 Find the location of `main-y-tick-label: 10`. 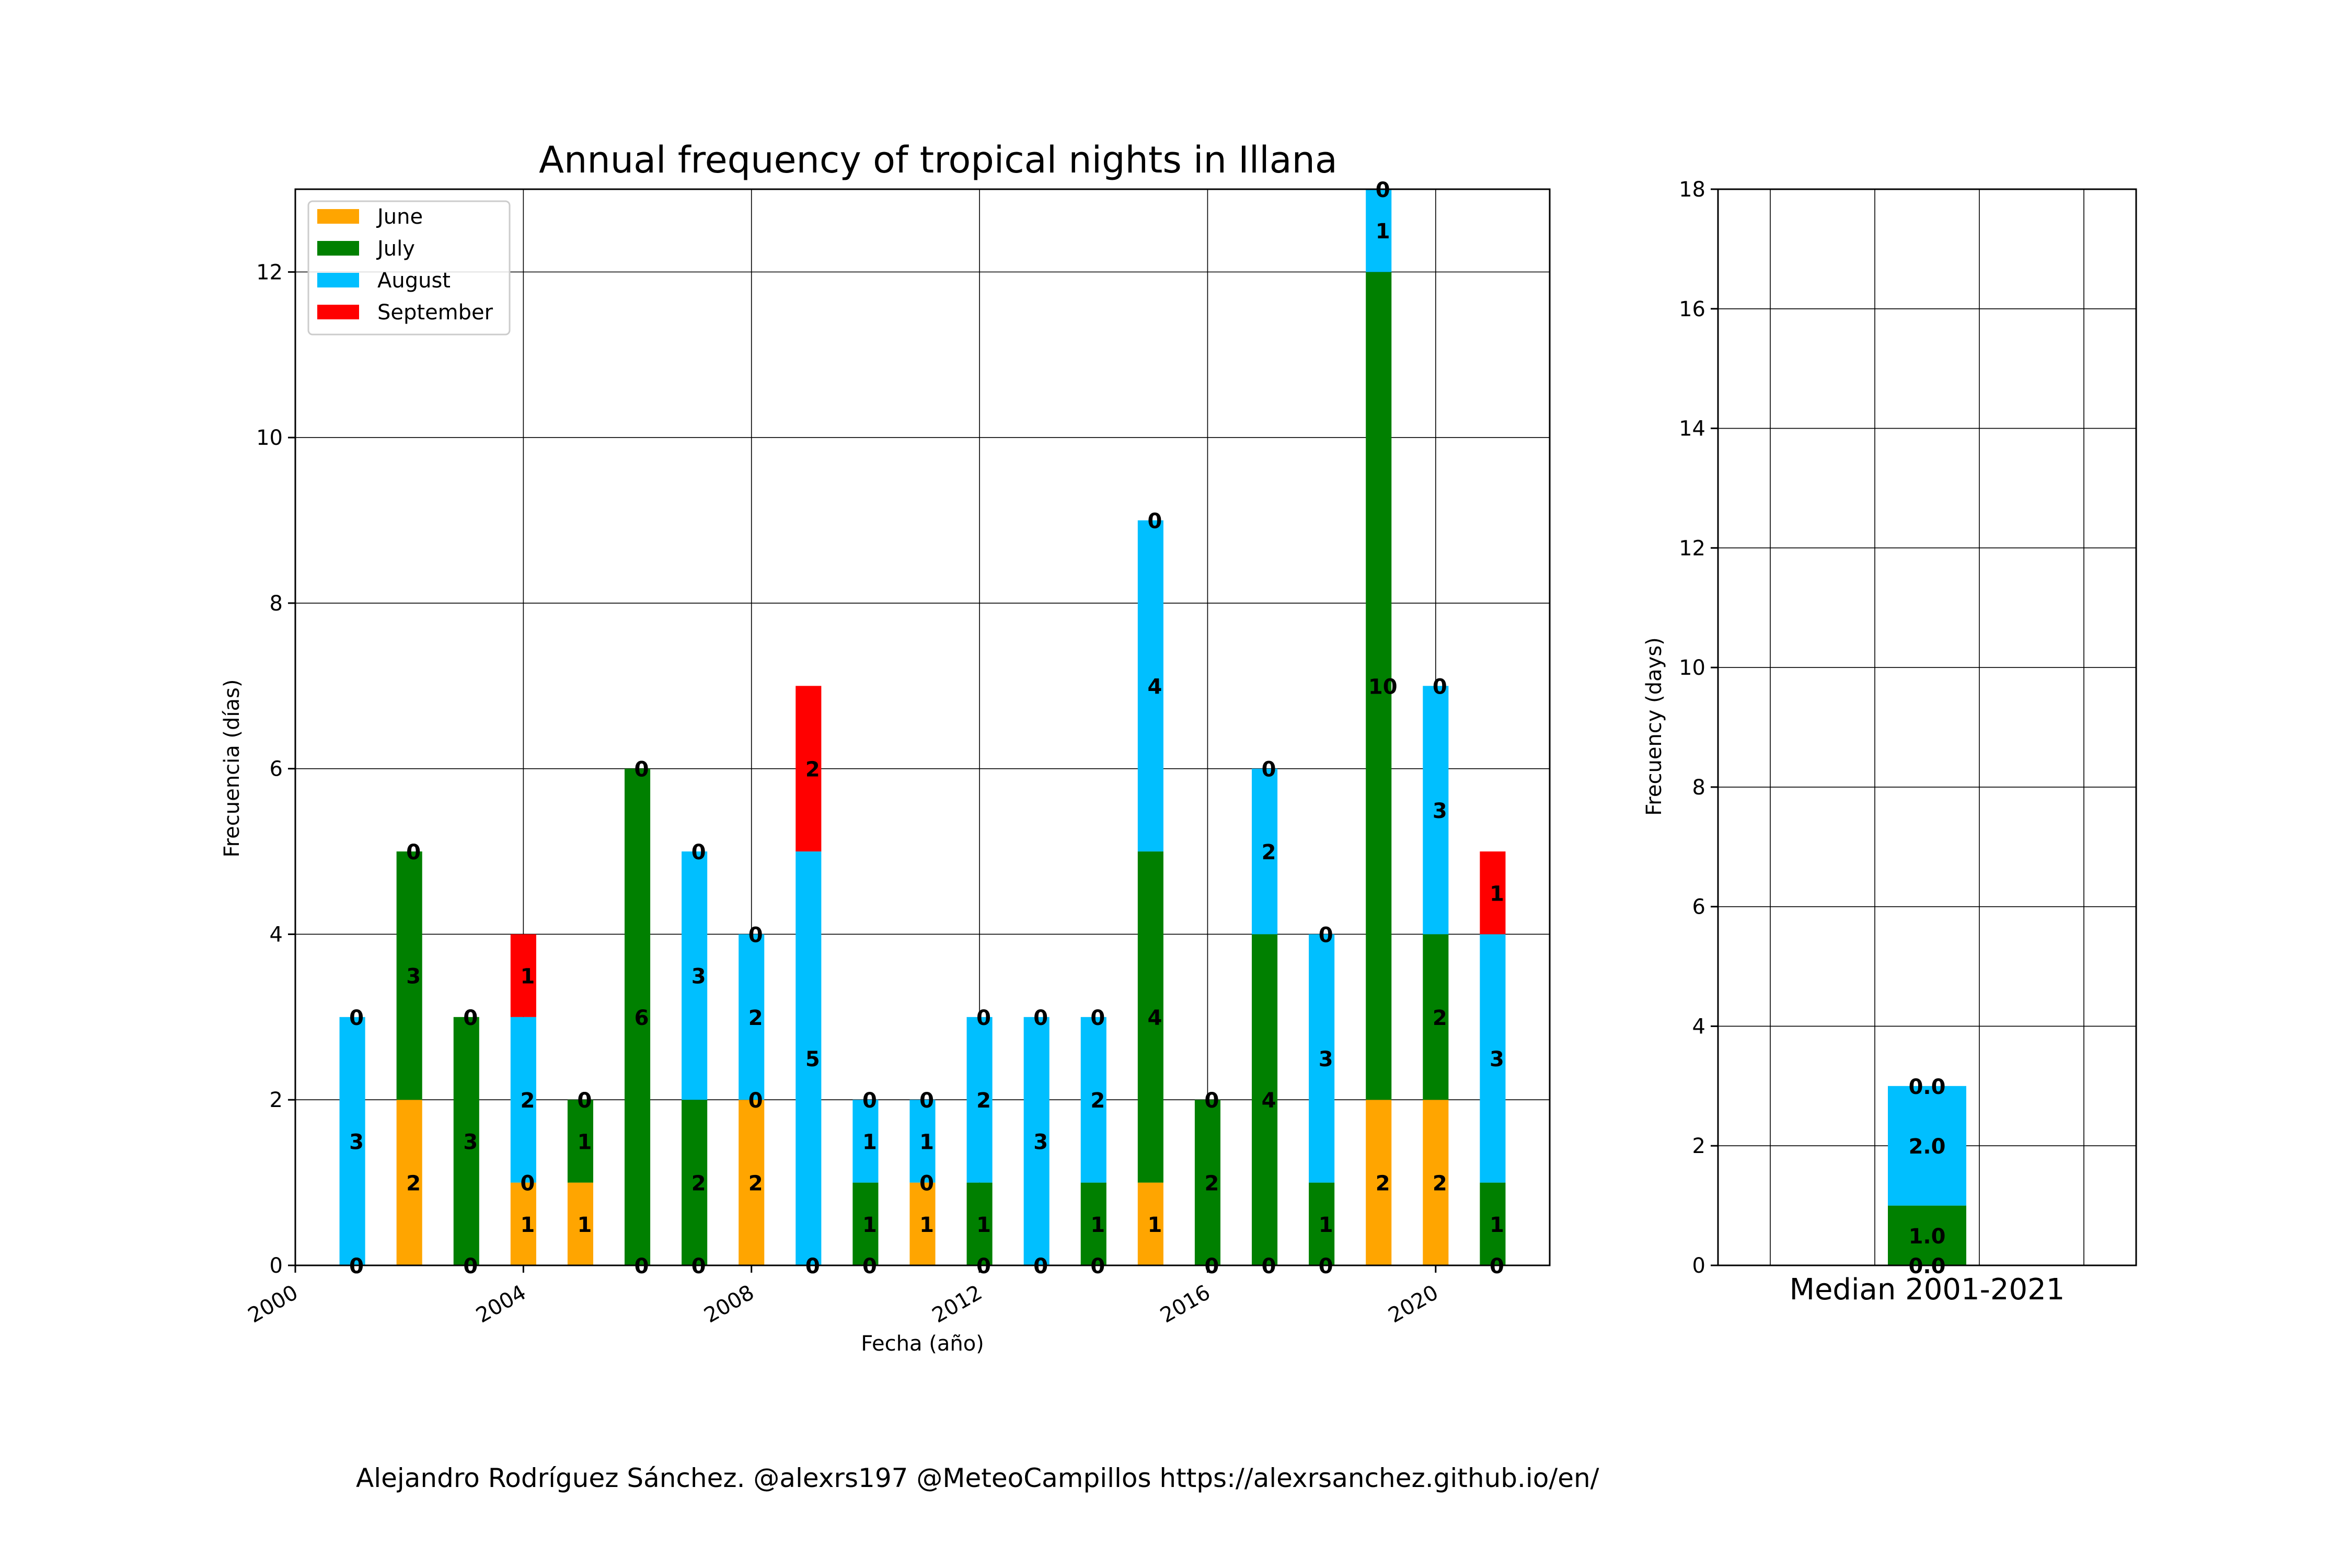

main-y-tick-label: 10 is located at coordinates (269, 438).